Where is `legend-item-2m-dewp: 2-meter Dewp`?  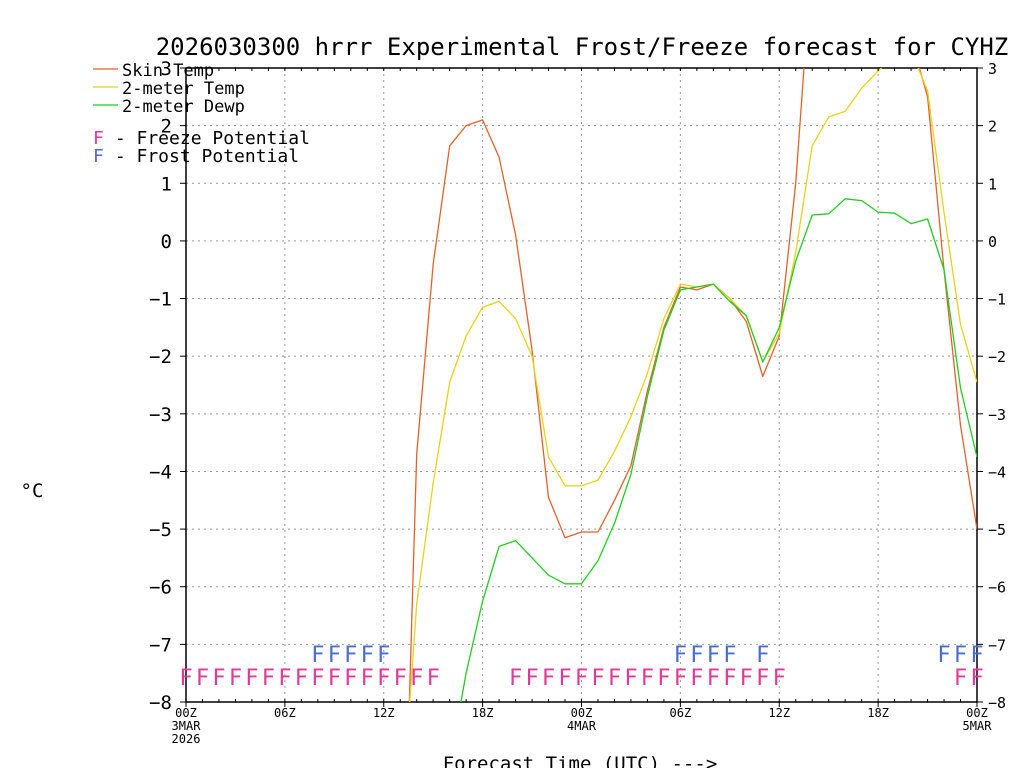
legend-item-2m-dewp: 2-meter Dewp is located at coordinates (169, 107).